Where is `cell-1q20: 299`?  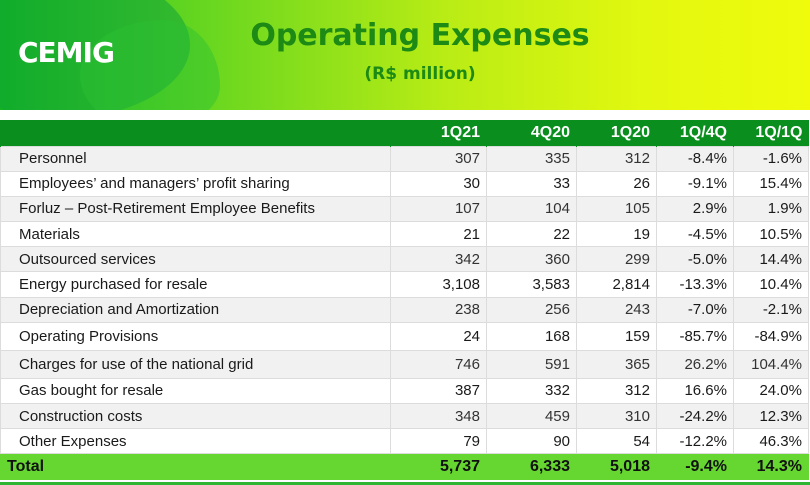
cell-1q20: 299 is located at coordinates (616, 259).